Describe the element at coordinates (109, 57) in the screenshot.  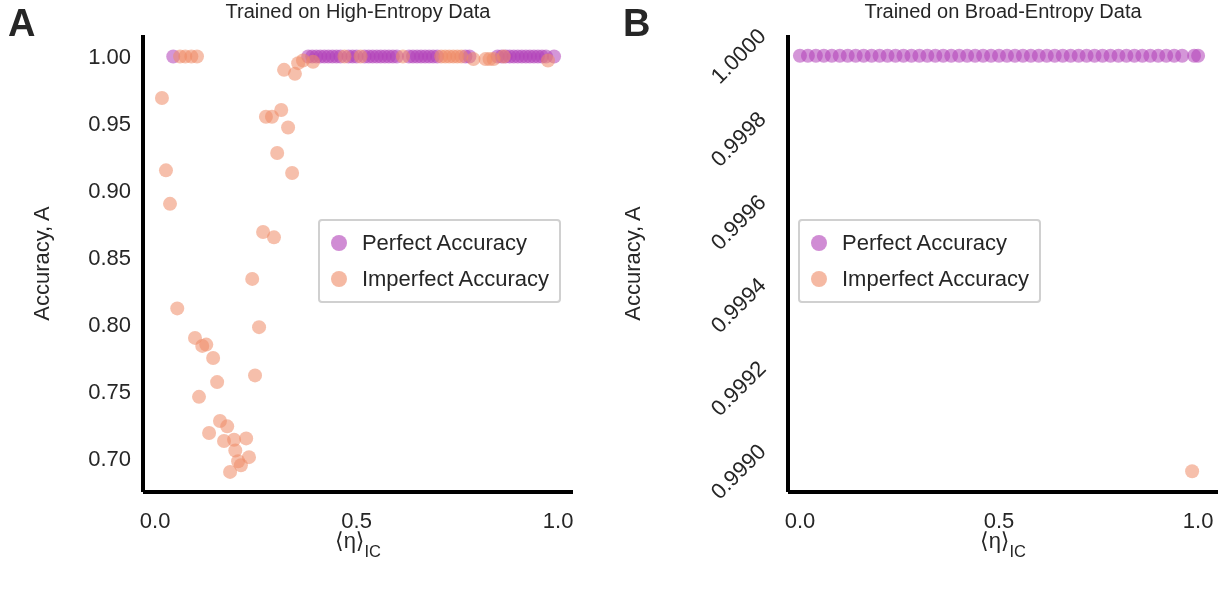
I see `y-tick-label: 1.00` at that location.